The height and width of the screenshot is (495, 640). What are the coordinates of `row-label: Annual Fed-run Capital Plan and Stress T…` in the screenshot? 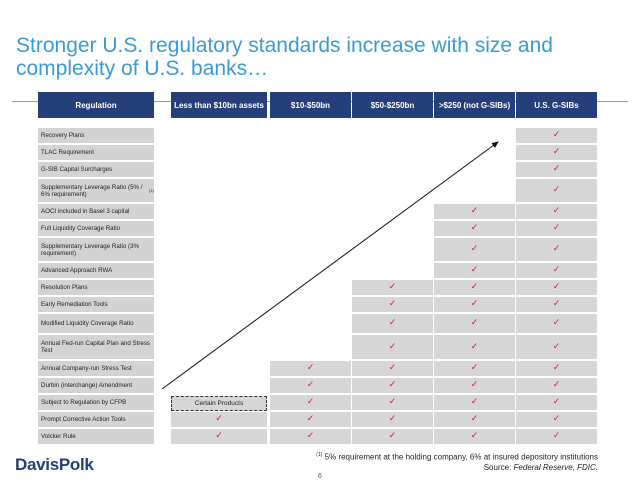 It's located at (96, 347).